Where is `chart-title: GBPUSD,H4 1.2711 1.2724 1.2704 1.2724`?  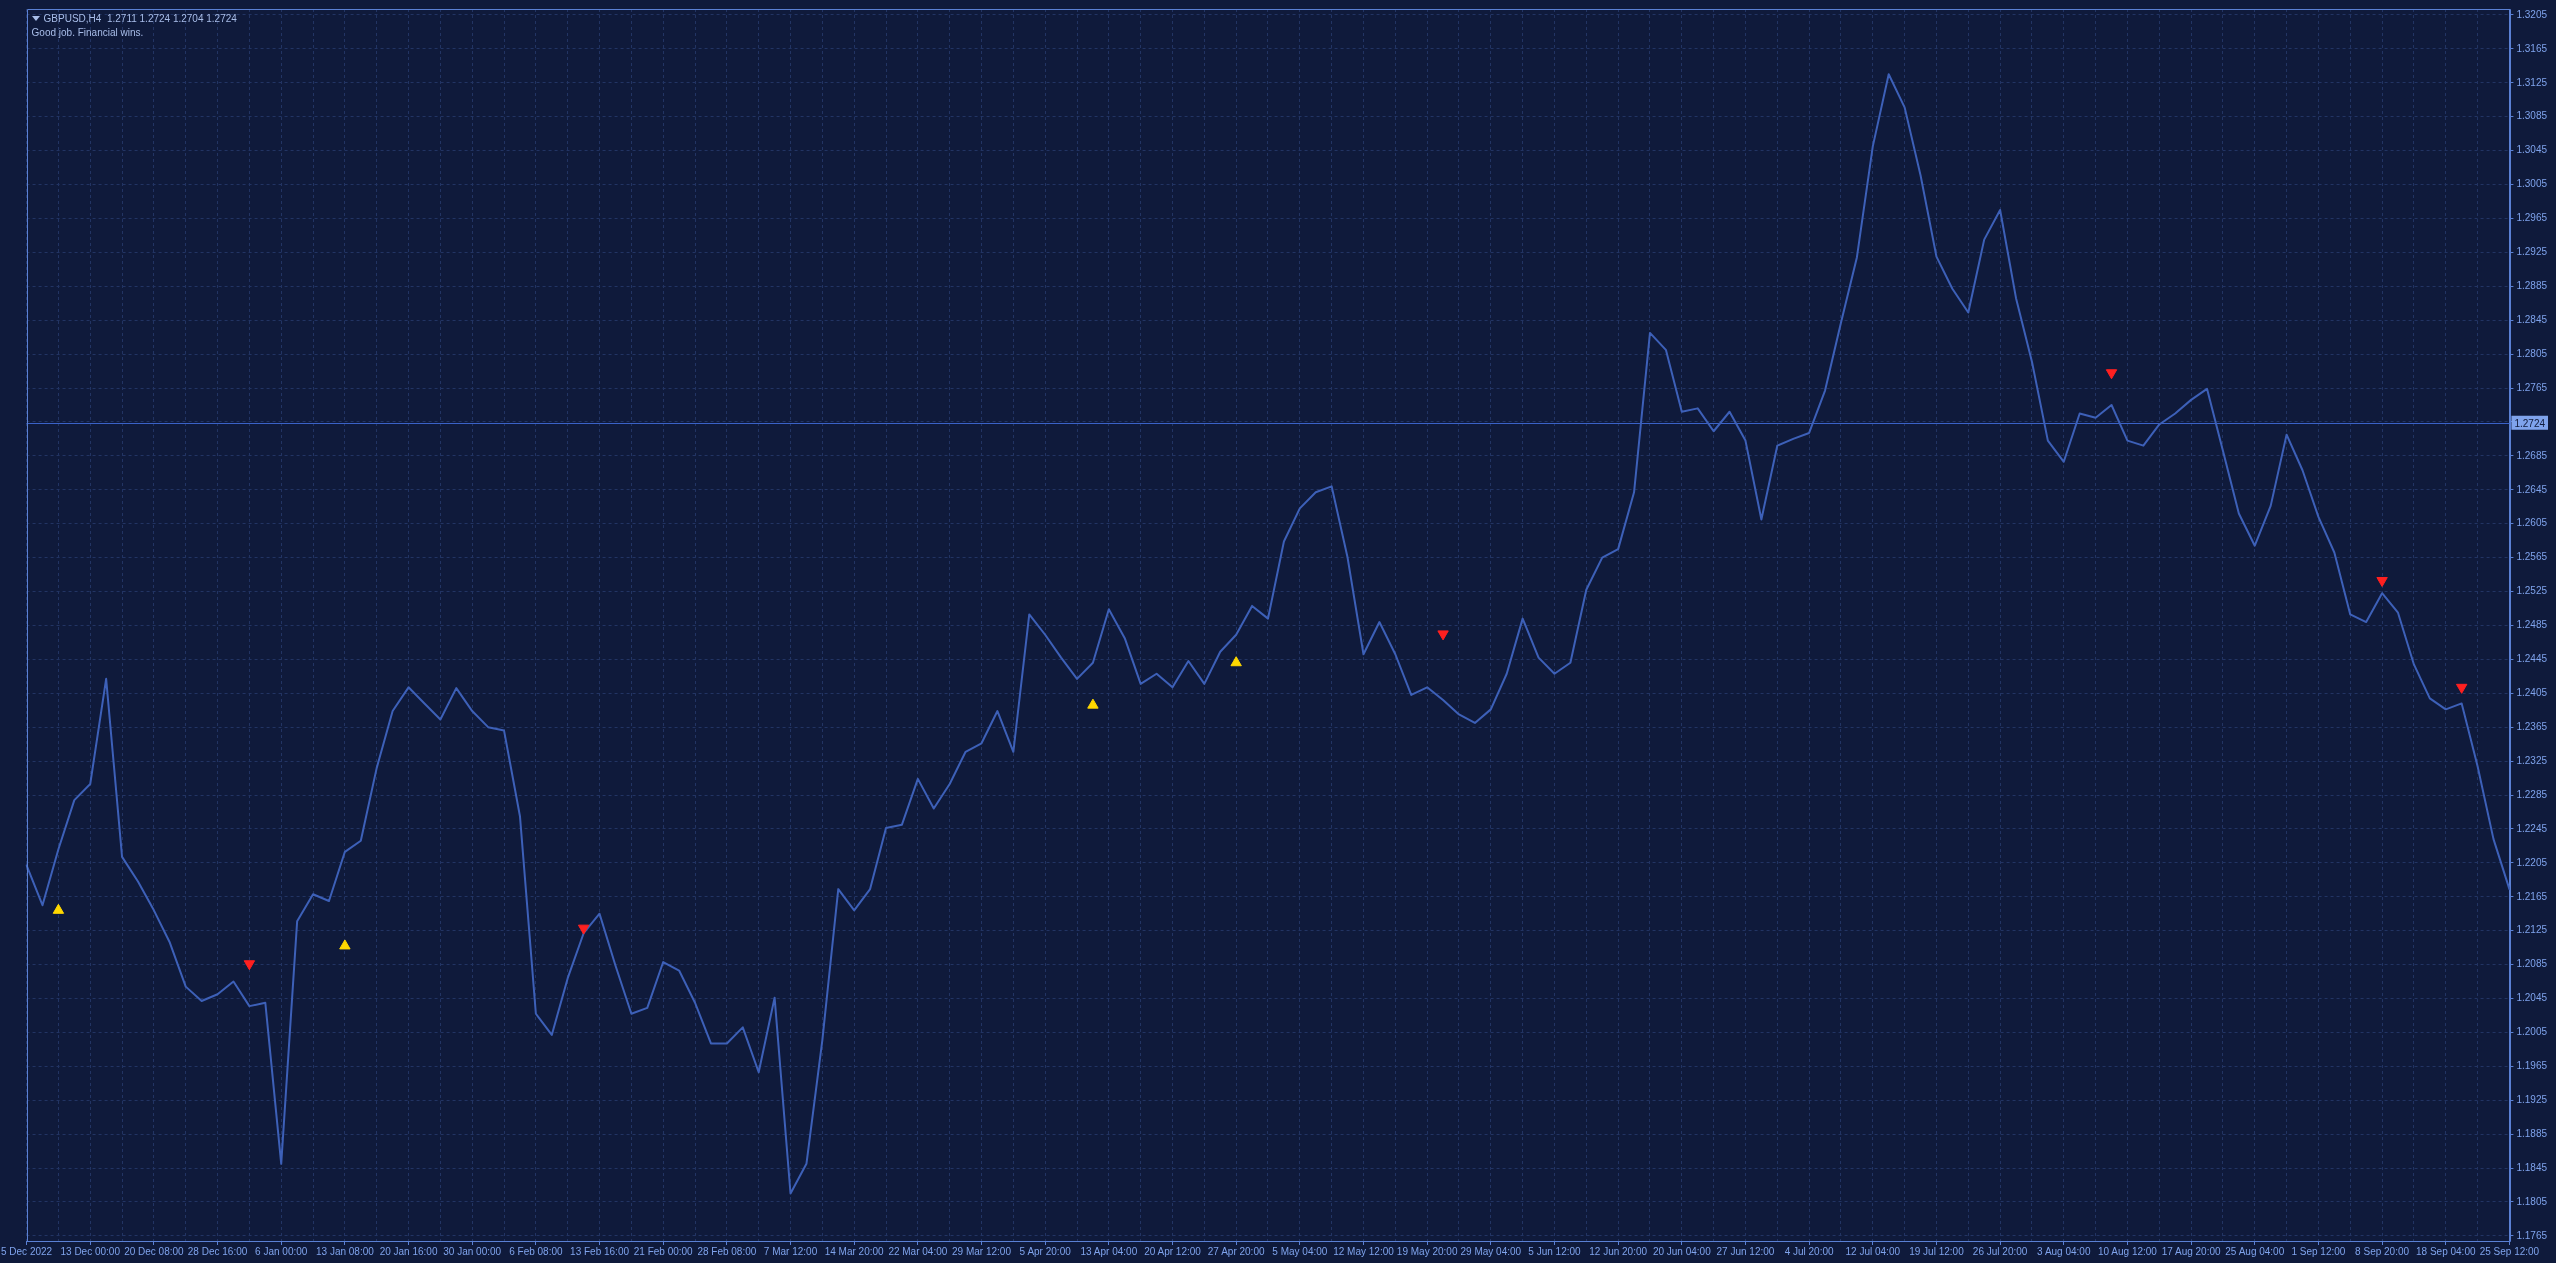
chart-title: GBPUSD,H4 1.2711 1.2724 1.2704 1.2724 is located at coordinates (140, 18).